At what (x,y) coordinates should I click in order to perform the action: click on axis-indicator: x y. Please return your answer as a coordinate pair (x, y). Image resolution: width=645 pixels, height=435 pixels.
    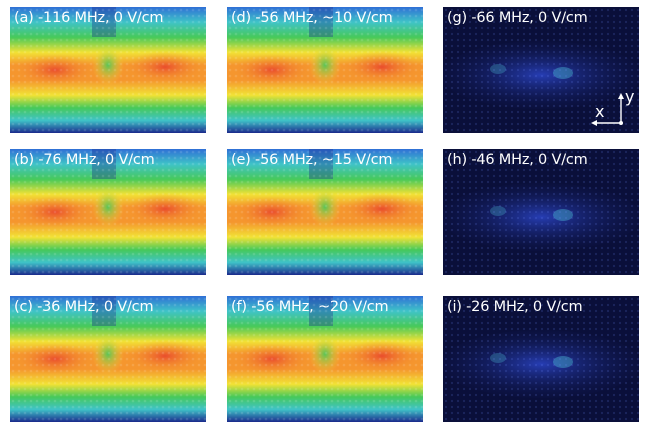
    Looking at the image, I should click on (608, 108).